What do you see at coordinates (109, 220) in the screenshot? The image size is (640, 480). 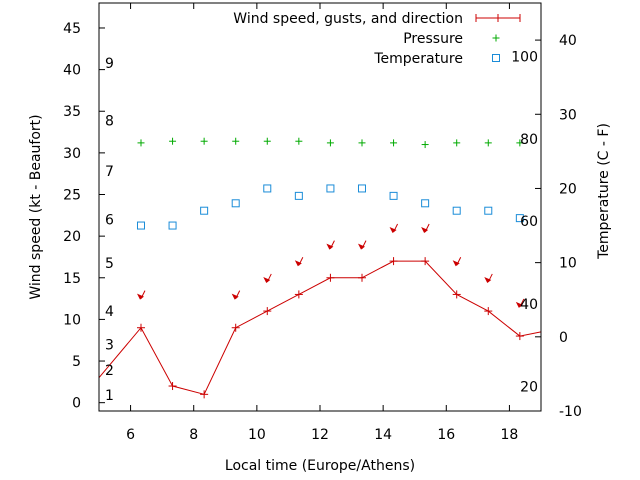 I see `beaufort-label: 6` at bounding box center [109, 220].